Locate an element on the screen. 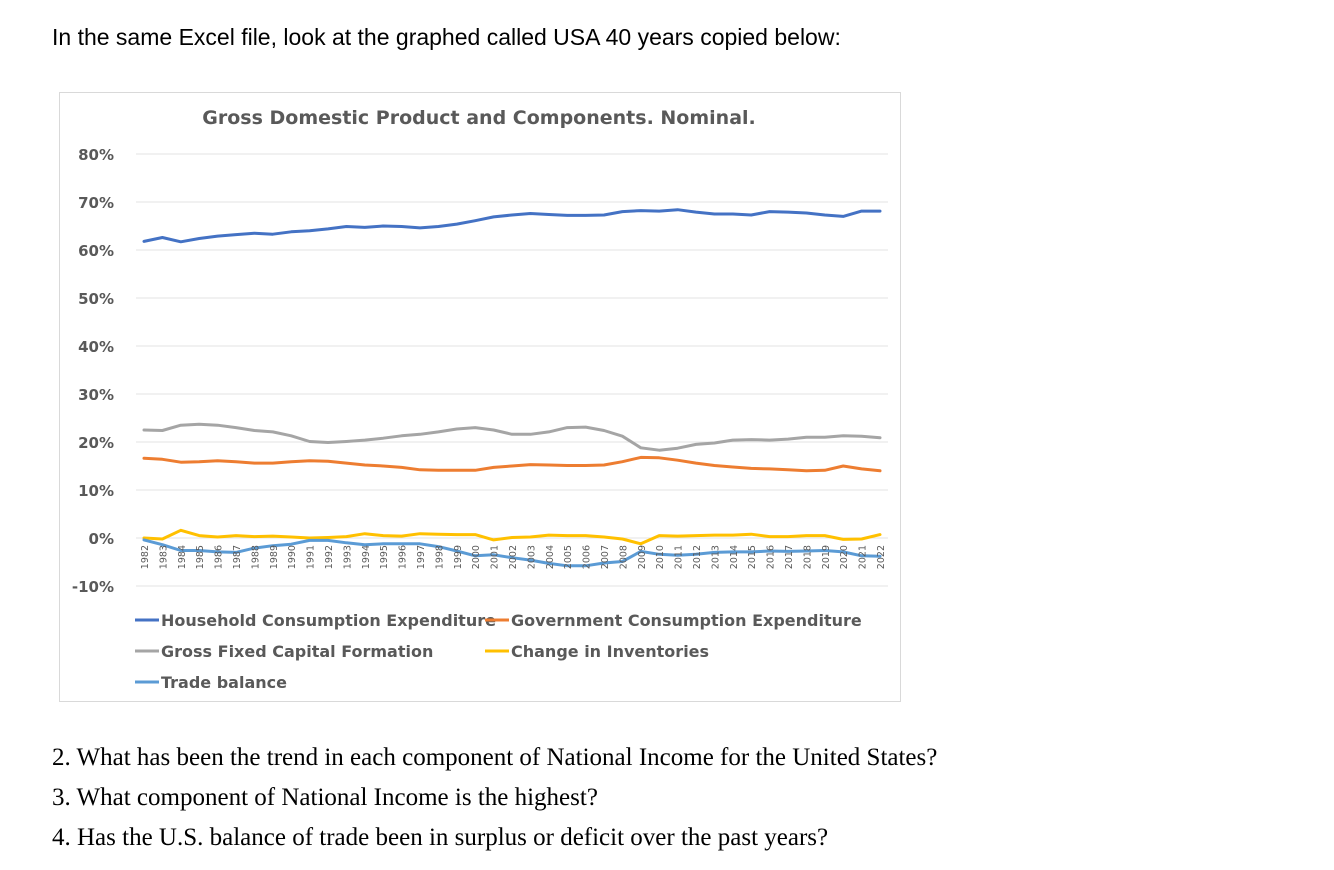 The width and height of the screenshot is (1334, 870). x-tick-label: 2015 is located at coordinates (752, 557).